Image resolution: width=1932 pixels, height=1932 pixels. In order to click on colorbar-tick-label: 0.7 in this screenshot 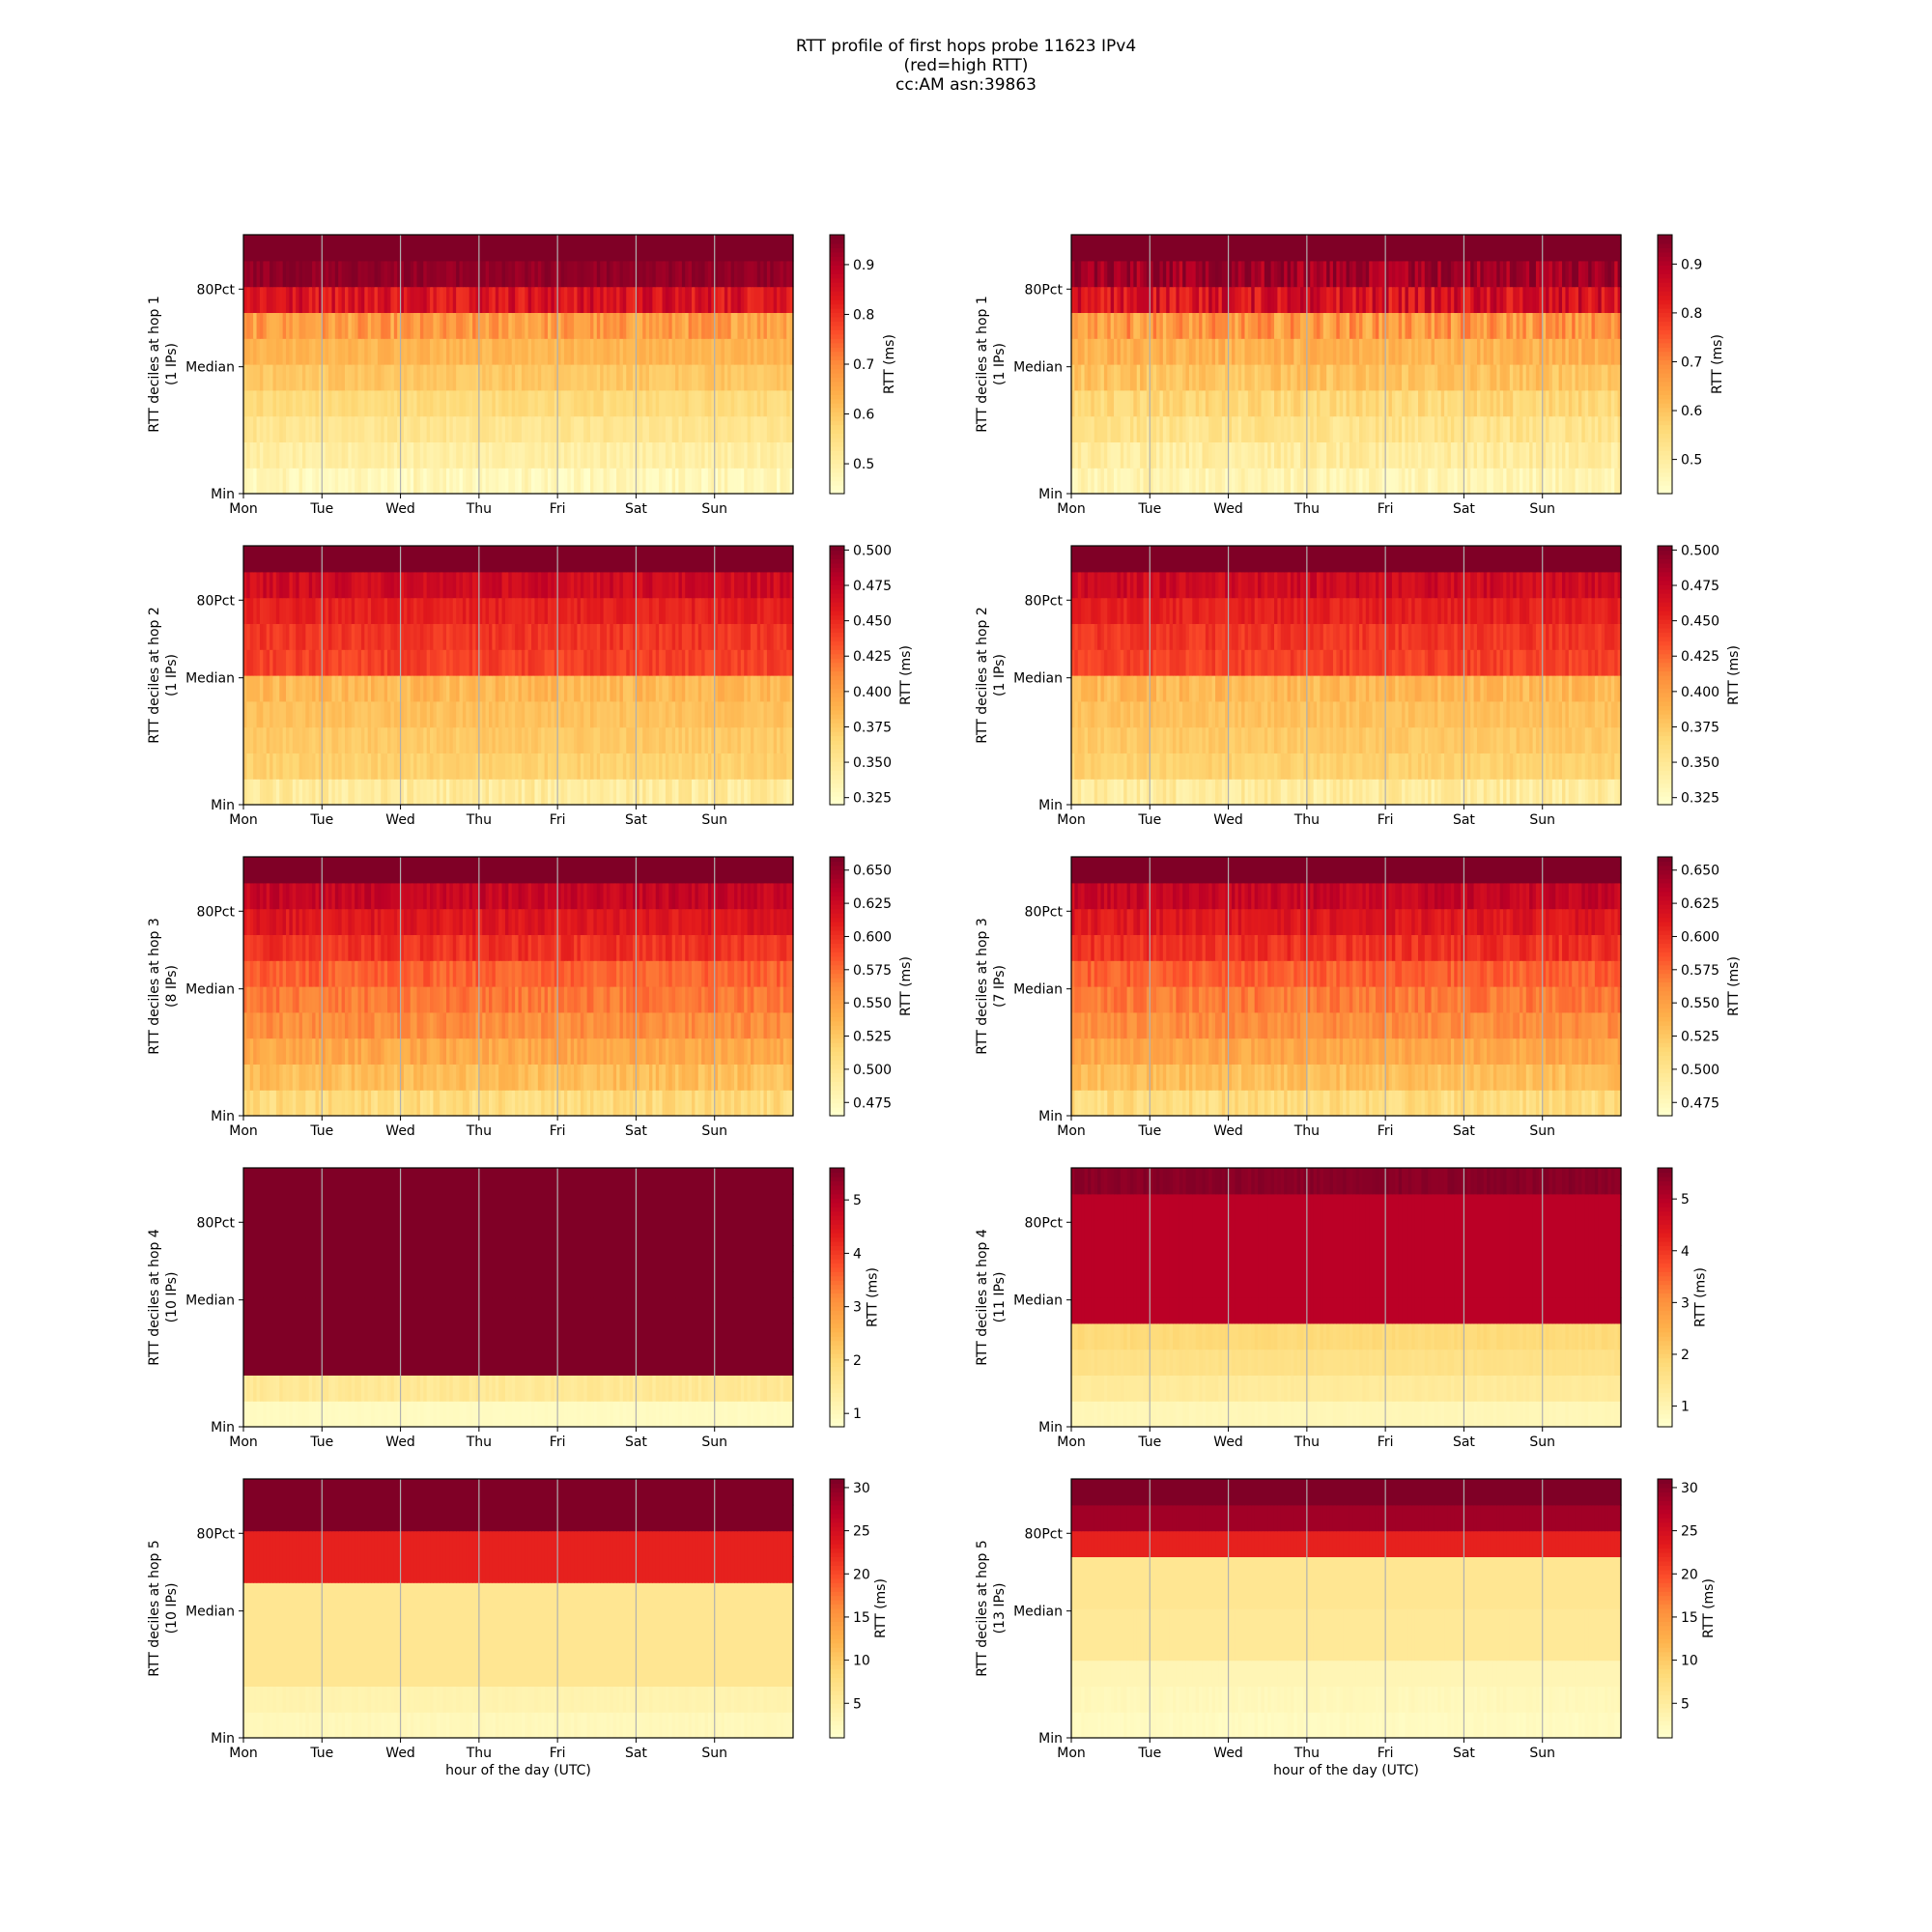, I will do `click(1691, 362)`.